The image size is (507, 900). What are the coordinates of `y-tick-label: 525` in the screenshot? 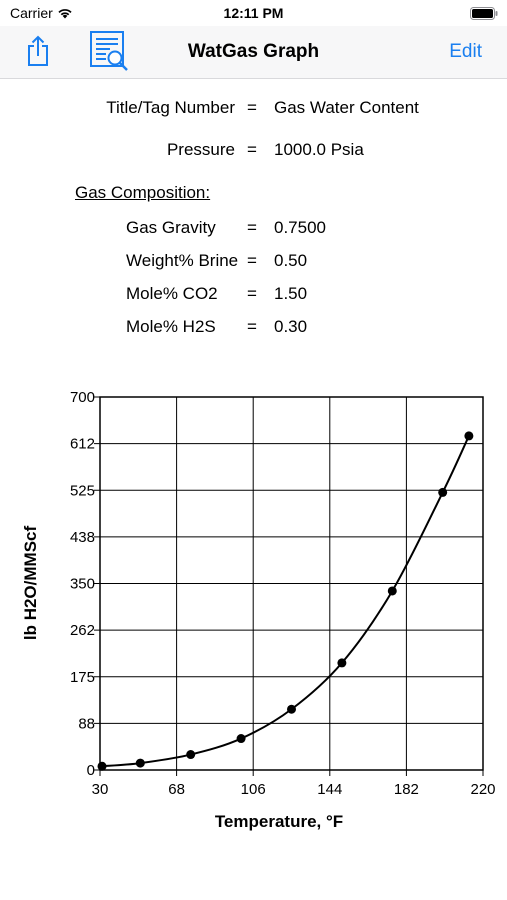 It's located at (82, 490).